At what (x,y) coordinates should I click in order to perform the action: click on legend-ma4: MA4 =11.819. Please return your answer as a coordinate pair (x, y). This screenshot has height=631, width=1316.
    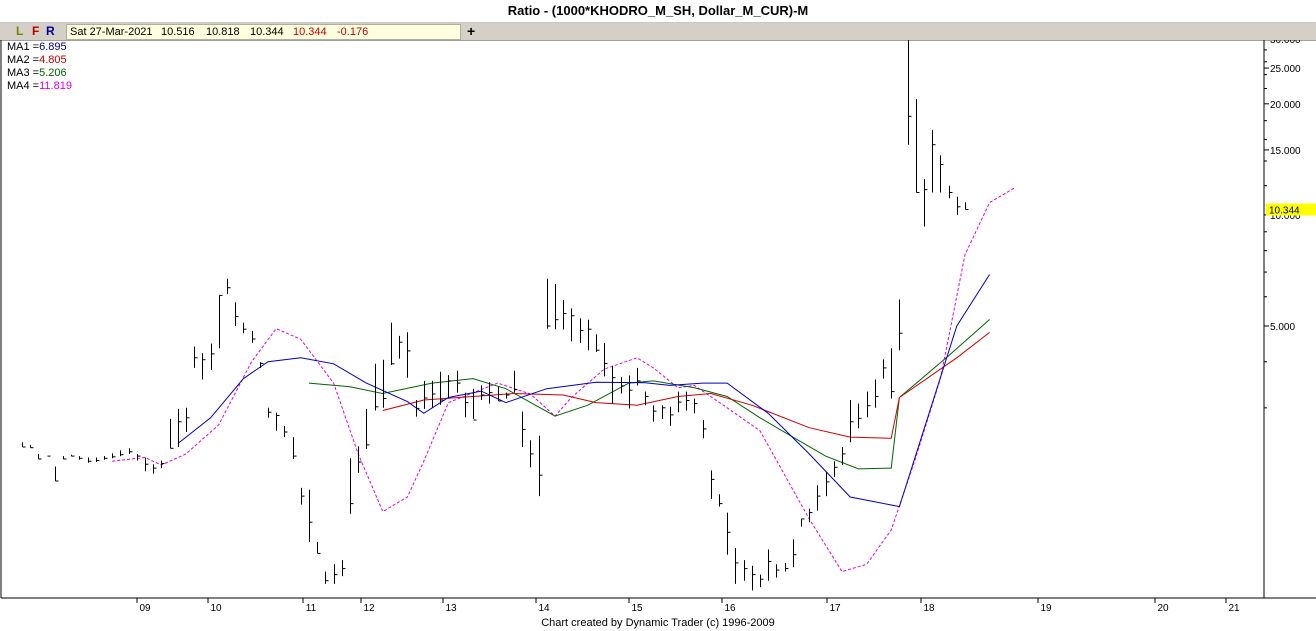
    Looking at the image, I should click on (39, 86).